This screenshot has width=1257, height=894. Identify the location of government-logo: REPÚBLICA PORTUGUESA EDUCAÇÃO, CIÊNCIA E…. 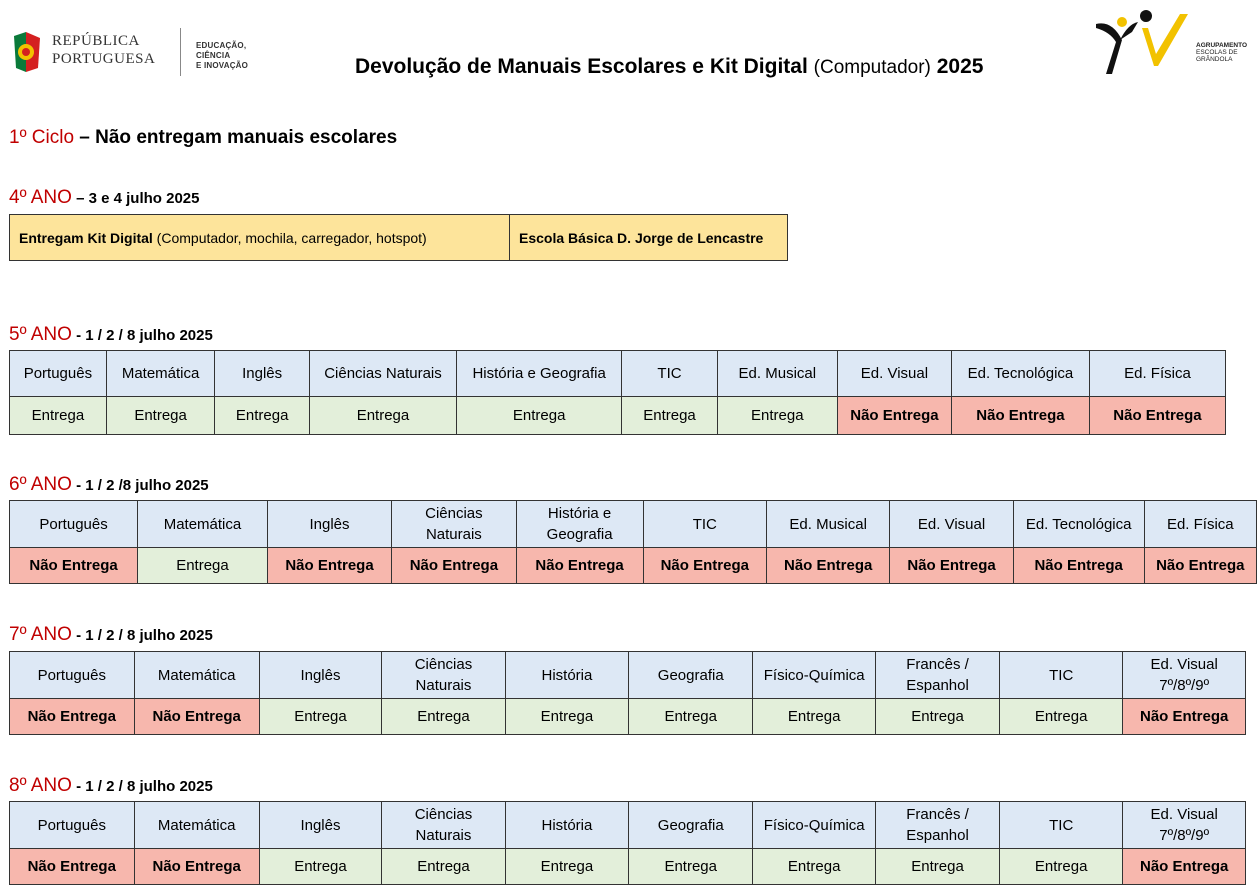
(145, 54).